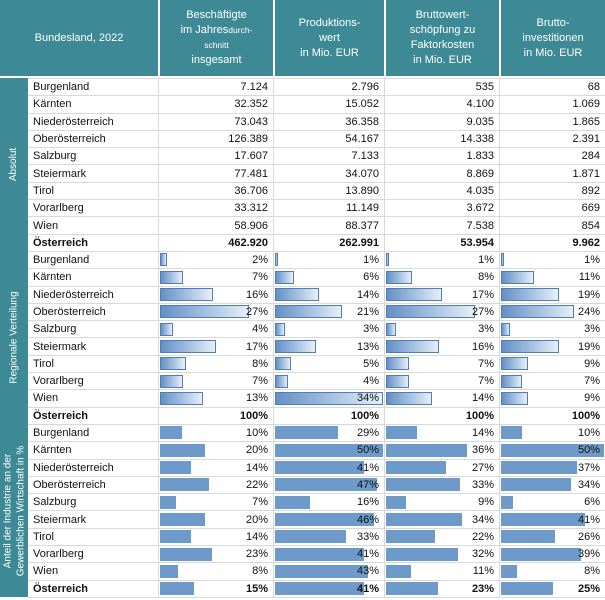 The width and height of the screenshot is (605, 600). I want to click on table-row: Österreich 15% 41% 23% 25%, so click(316, 589).